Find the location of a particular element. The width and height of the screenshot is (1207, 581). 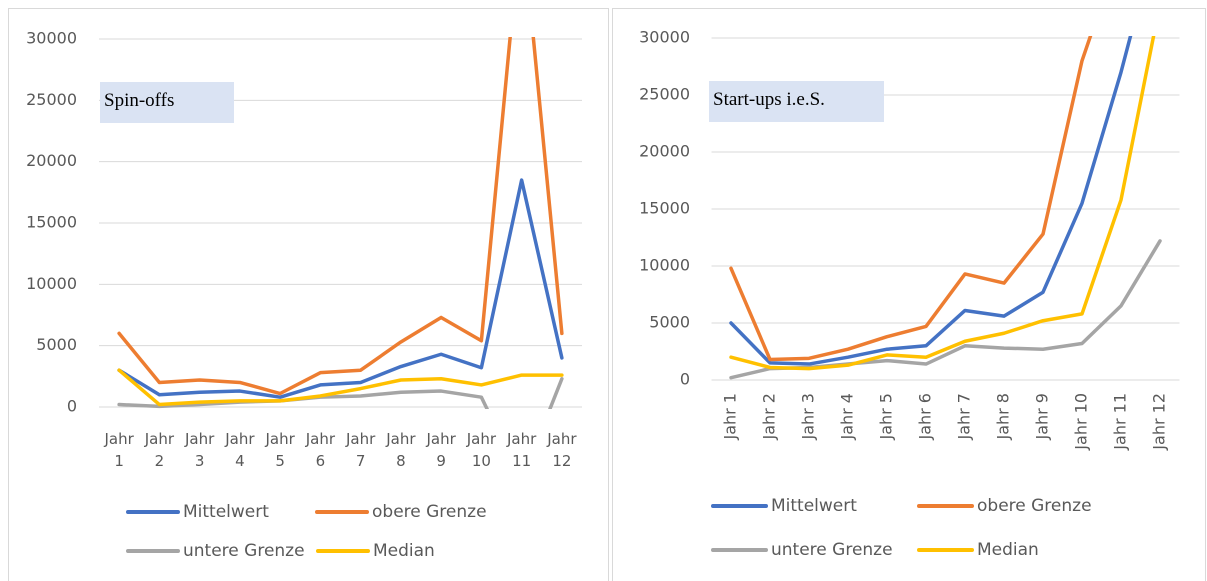

chart-title: Spin-offs is located at coordinates (167, 102).